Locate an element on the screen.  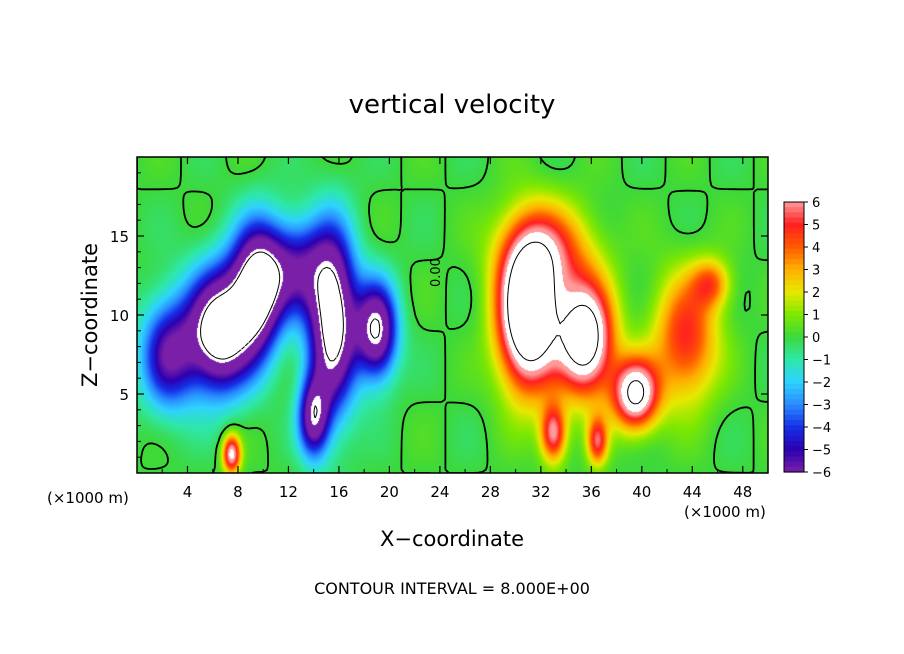
colorbar-tick-label: −1 is located at coordinates (821, 361).